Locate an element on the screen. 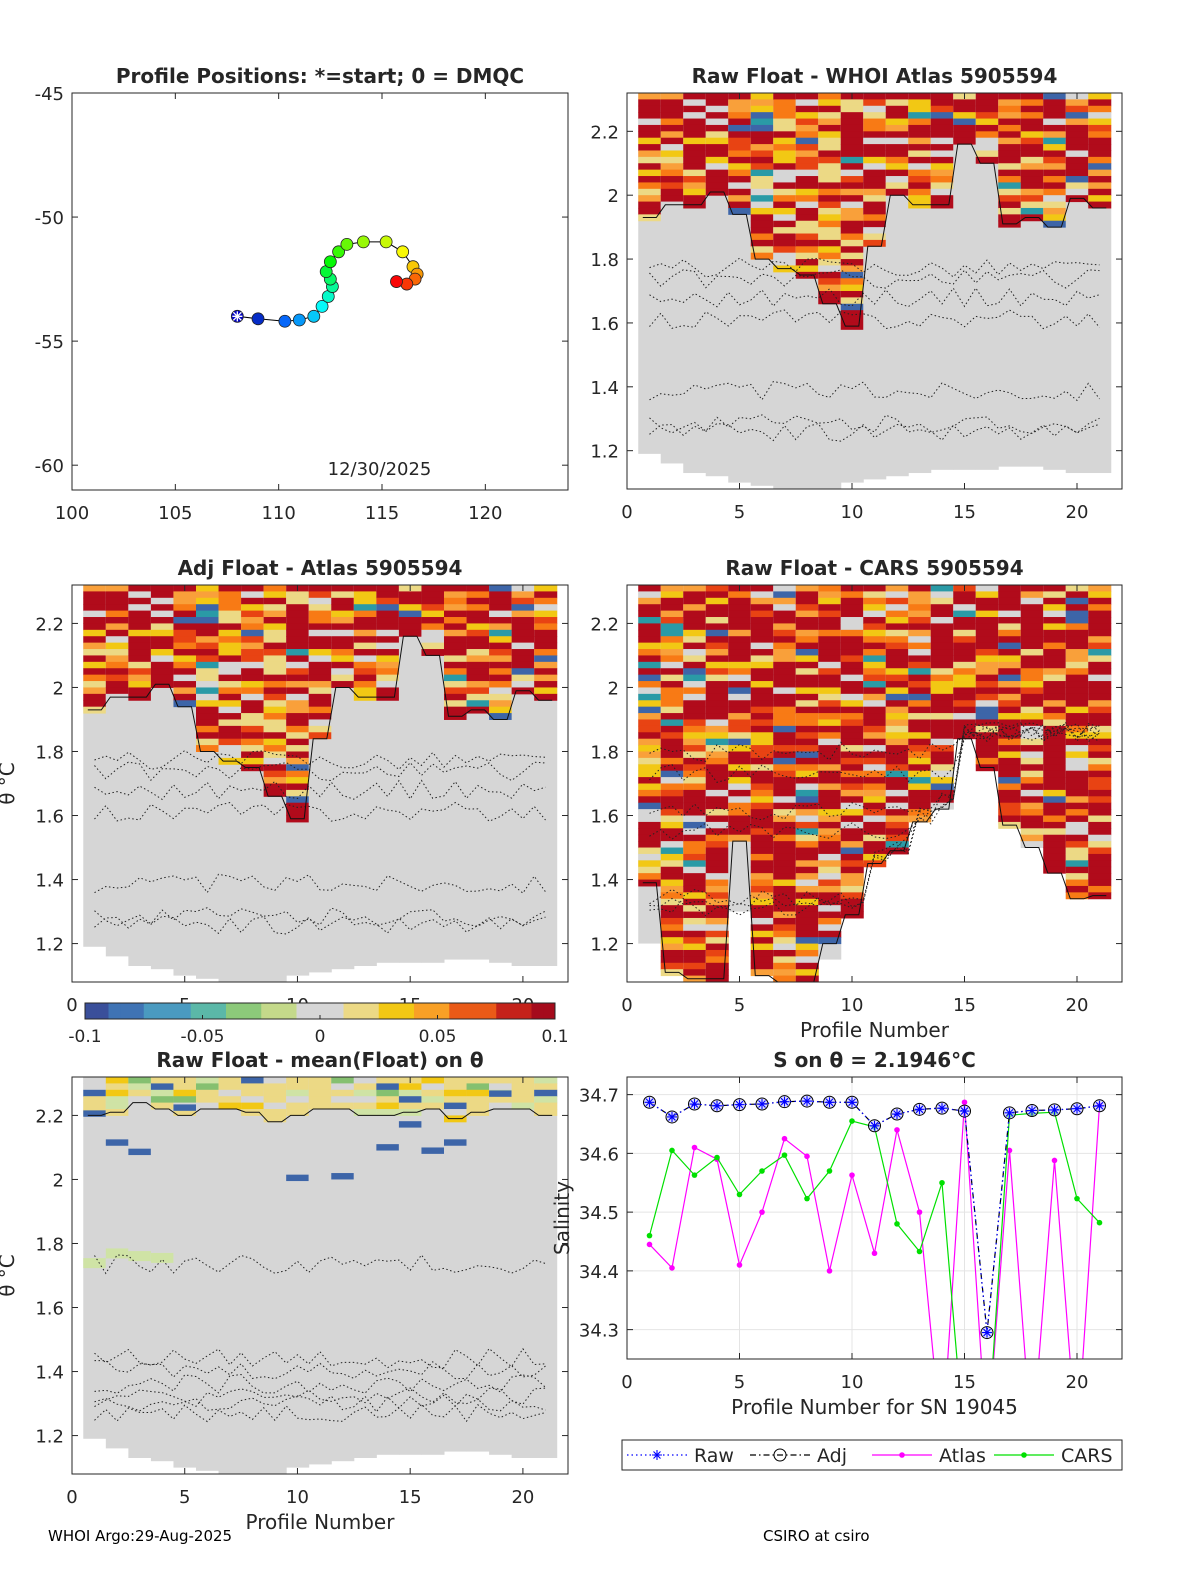 This screenshot has width=1200, height=1575. salinity-point-cars is located at coordinates (1077, 1198).